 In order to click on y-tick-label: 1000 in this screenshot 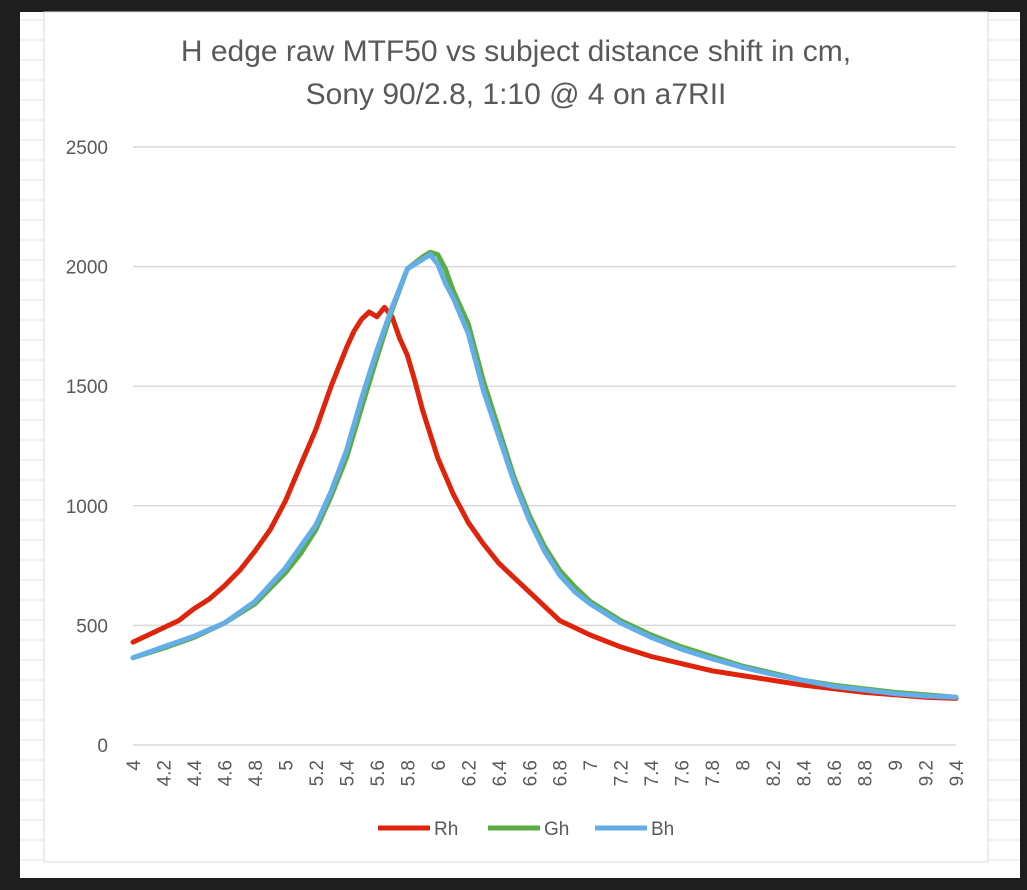, I will do `click(87, 507)`.